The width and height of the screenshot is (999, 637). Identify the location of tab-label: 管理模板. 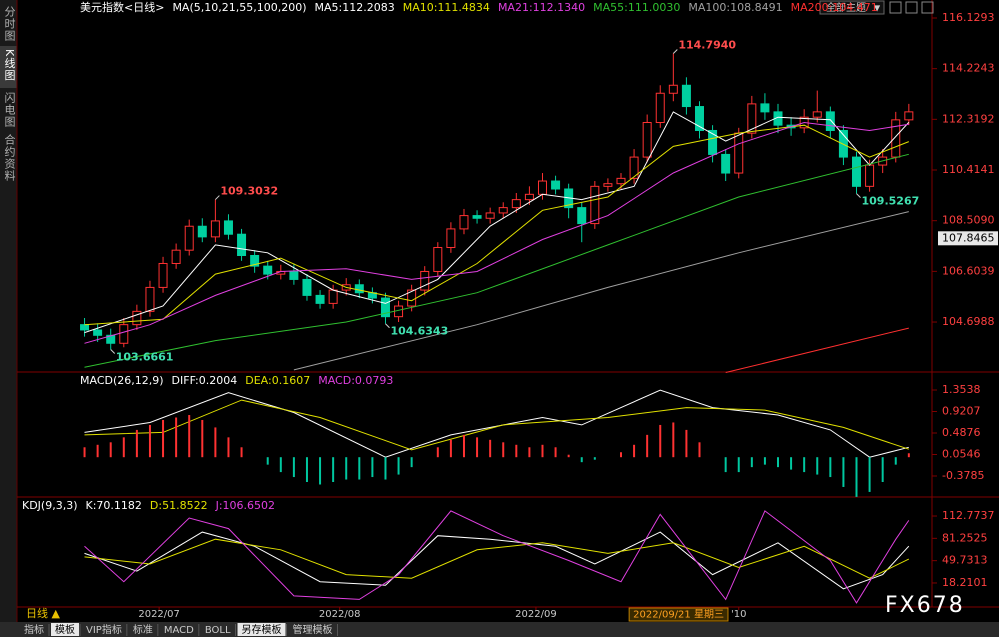
(313, 629).